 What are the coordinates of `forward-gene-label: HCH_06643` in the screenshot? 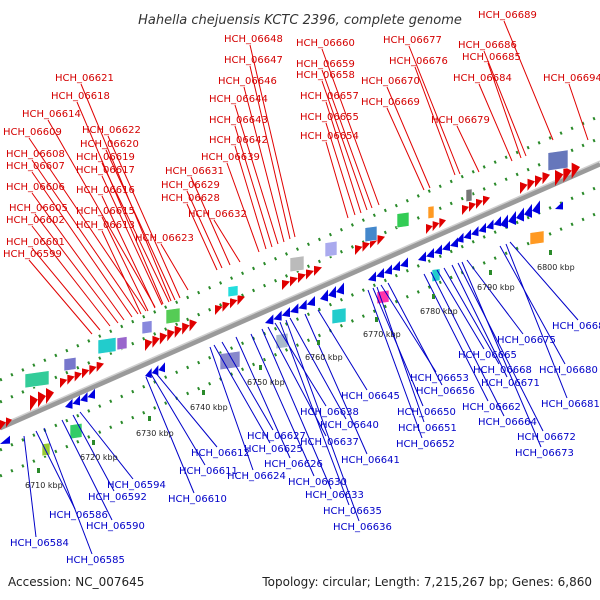 It's located at (238, 120).